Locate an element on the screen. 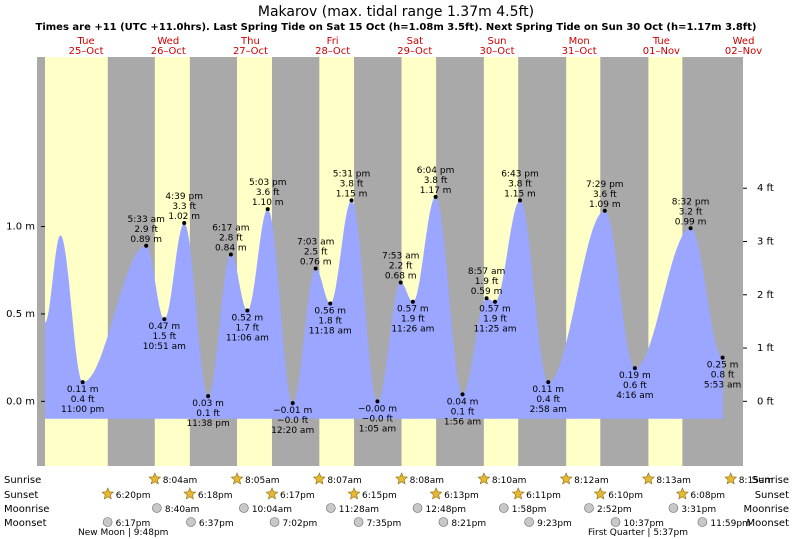 This screenshot has width=793, height=539. moonset-time: 8:21pm is located at coordinates (468, 524).